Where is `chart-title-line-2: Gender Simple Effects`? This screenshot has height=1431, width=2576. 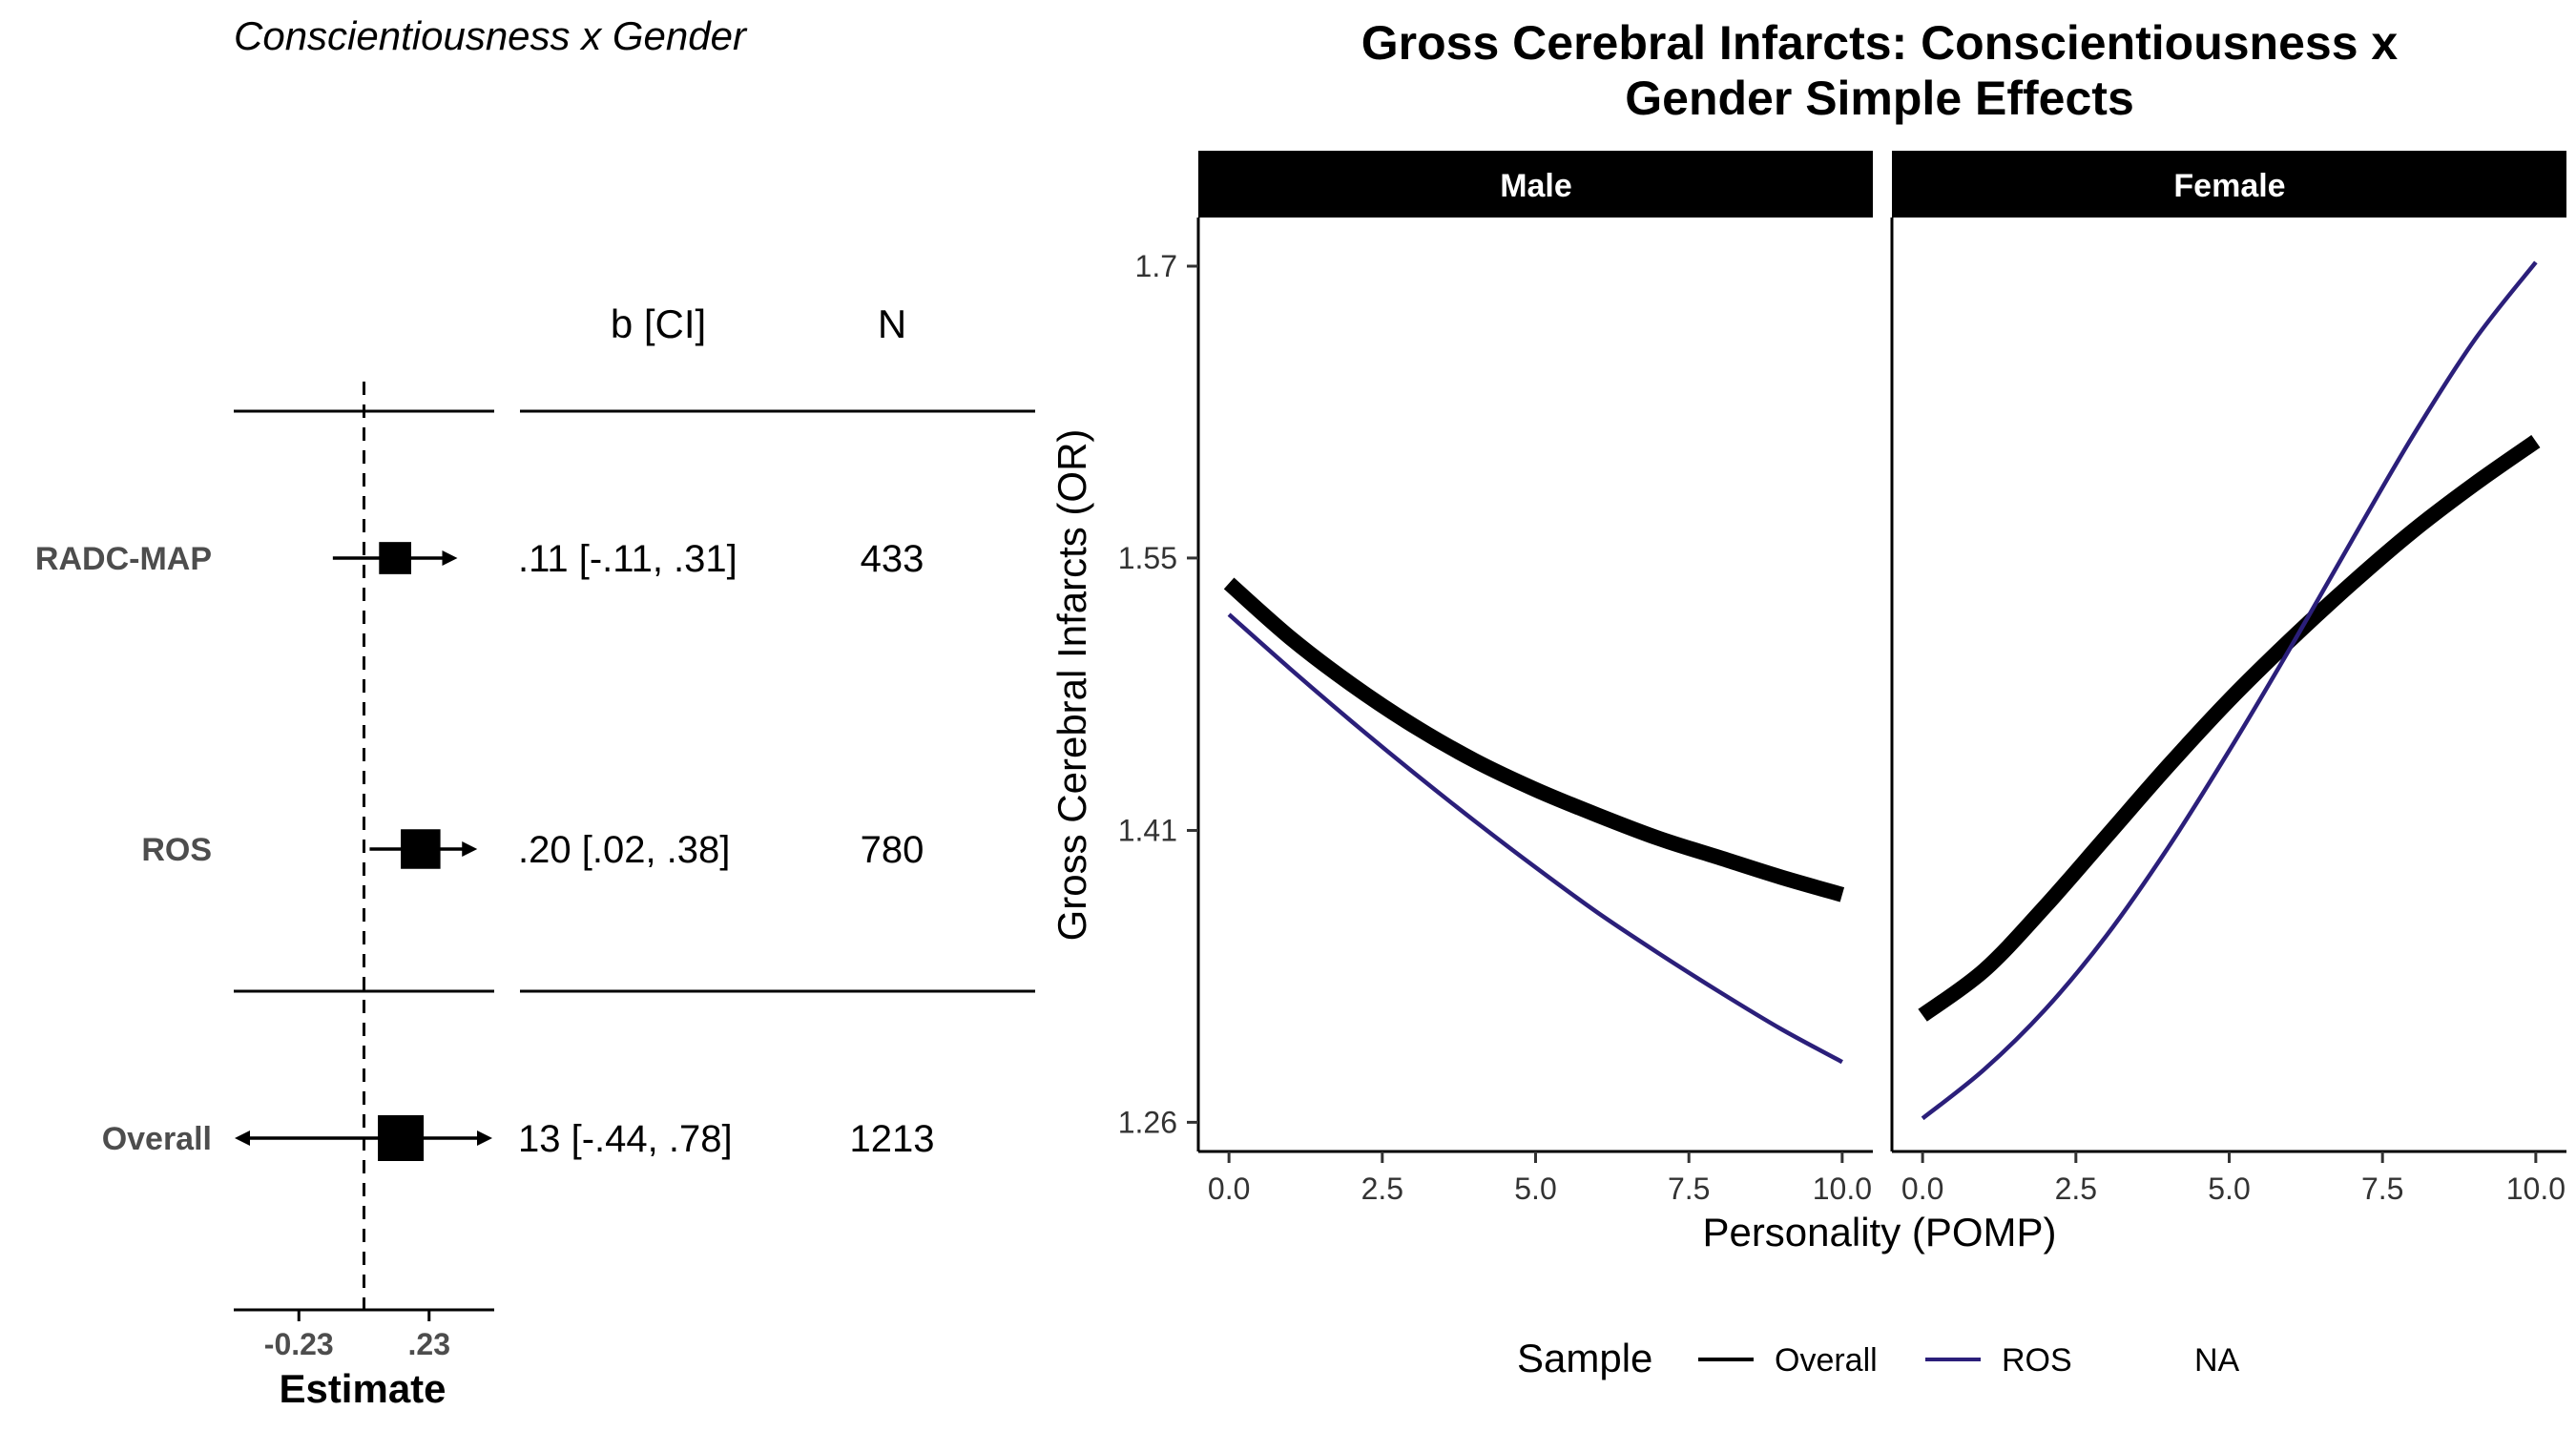 chart-title-line-2: Gender Simple Effects is located at coordinates (1879, 99).